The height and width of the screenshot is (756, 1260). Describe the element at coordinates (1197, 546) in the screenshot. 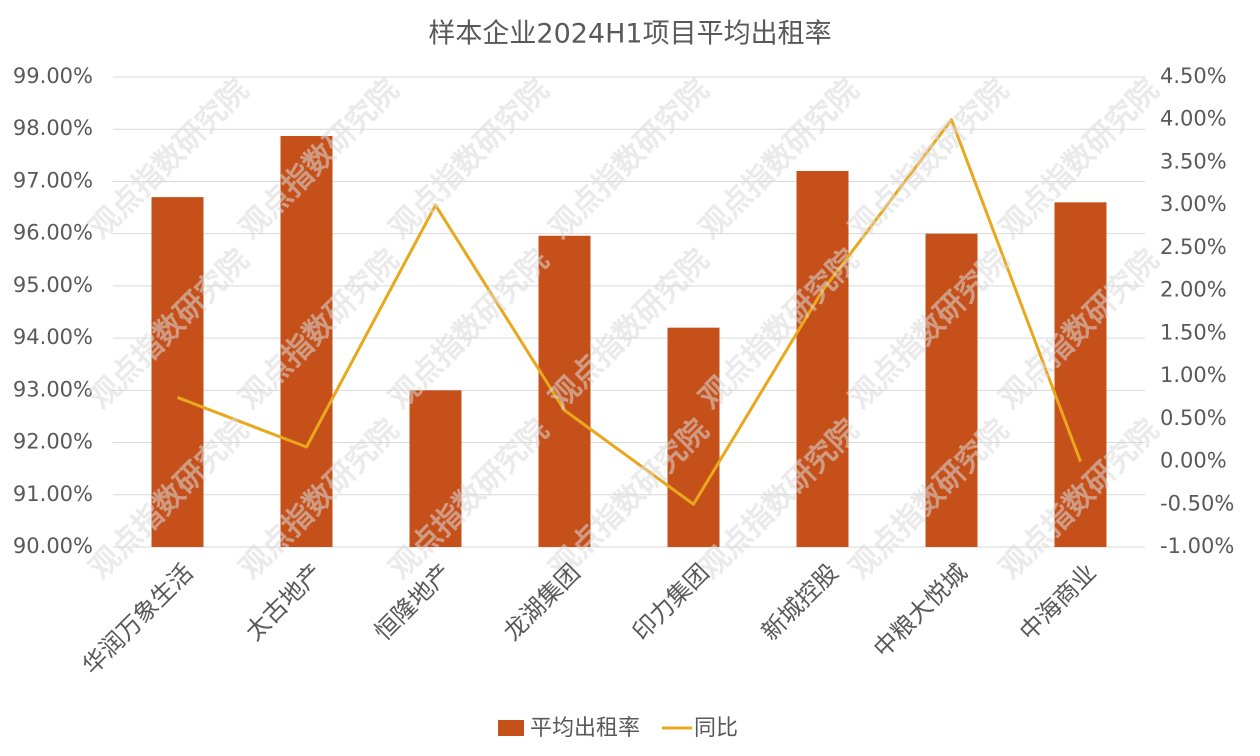

I see `y2-tick-label: -1.00%` at that location.